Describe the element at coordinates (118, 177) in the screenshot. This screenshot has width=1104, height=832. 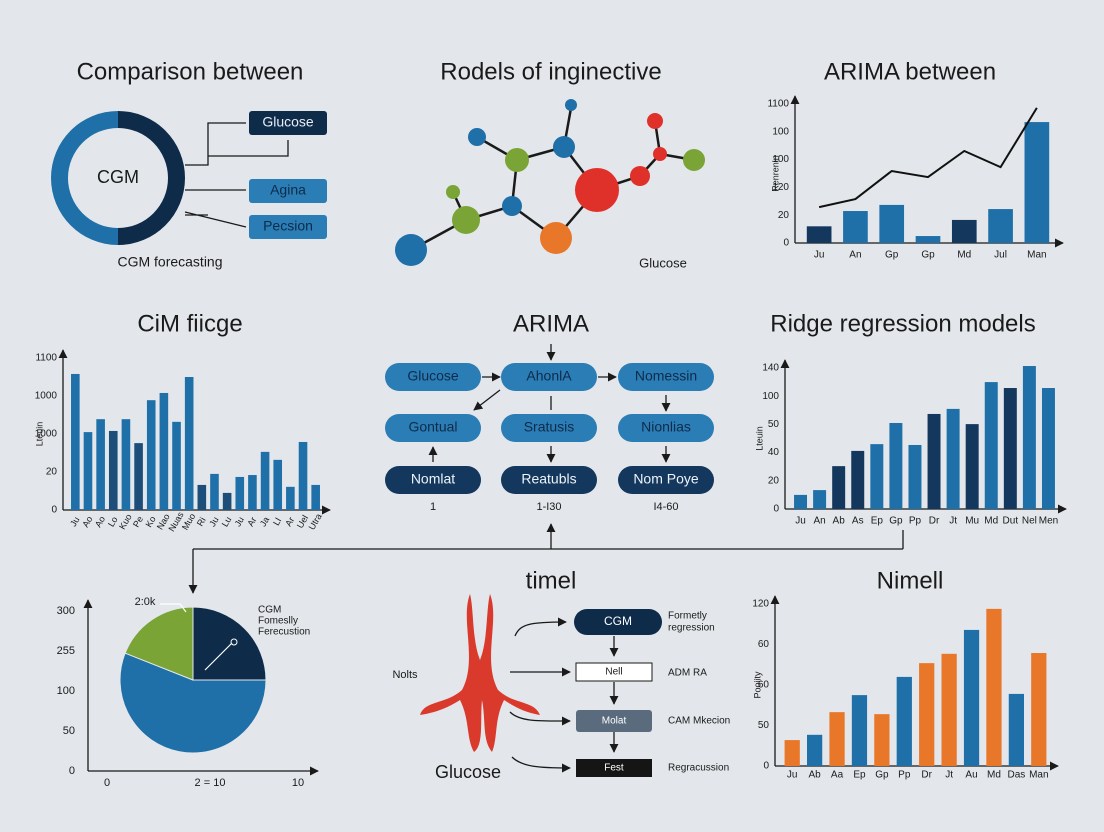
I see `donut-center: CGM` at that location.